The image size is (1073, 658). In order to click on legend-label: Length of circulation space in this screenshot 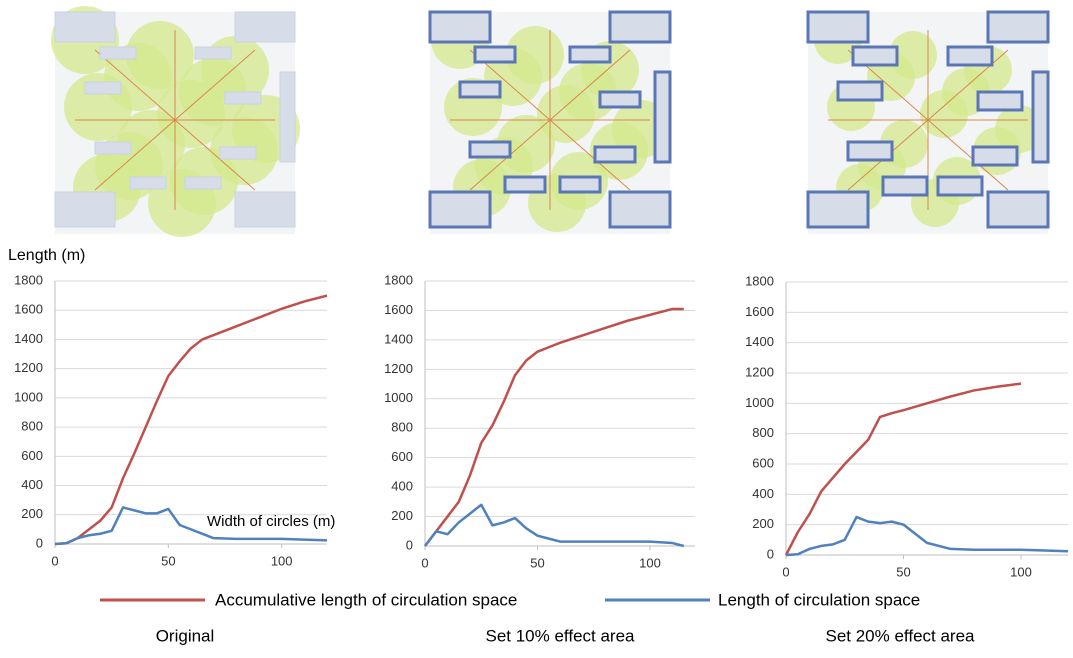, I will do `click(819, 599)`.